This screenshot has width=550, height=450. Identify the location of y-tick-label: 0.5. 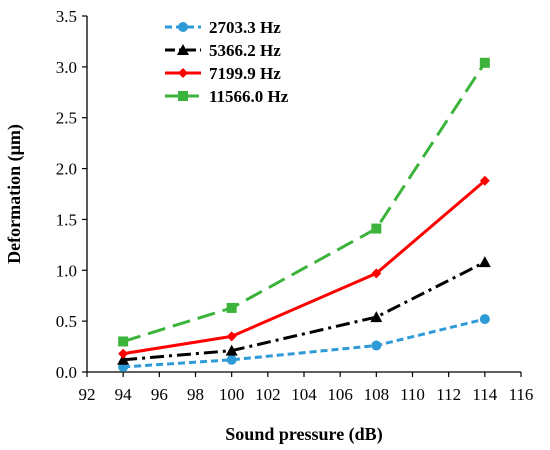
(66, 321).